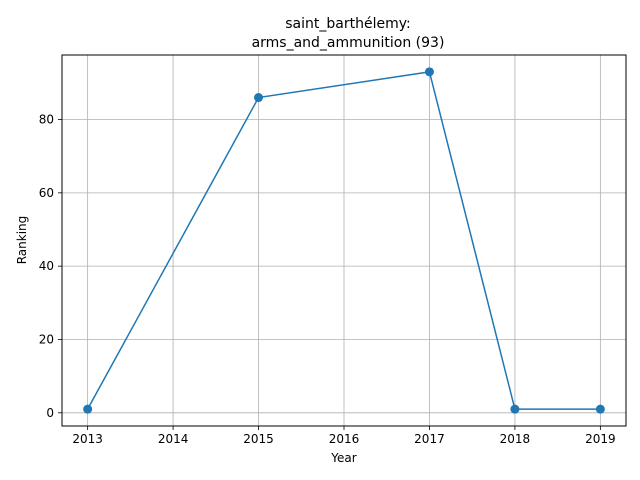 The width and height of the screenshot is (640, 480). What do you see at coordinates (22, 240) in the screenshot?
I see `y-axis-label: Ranking` at bounding box center [22, 240].